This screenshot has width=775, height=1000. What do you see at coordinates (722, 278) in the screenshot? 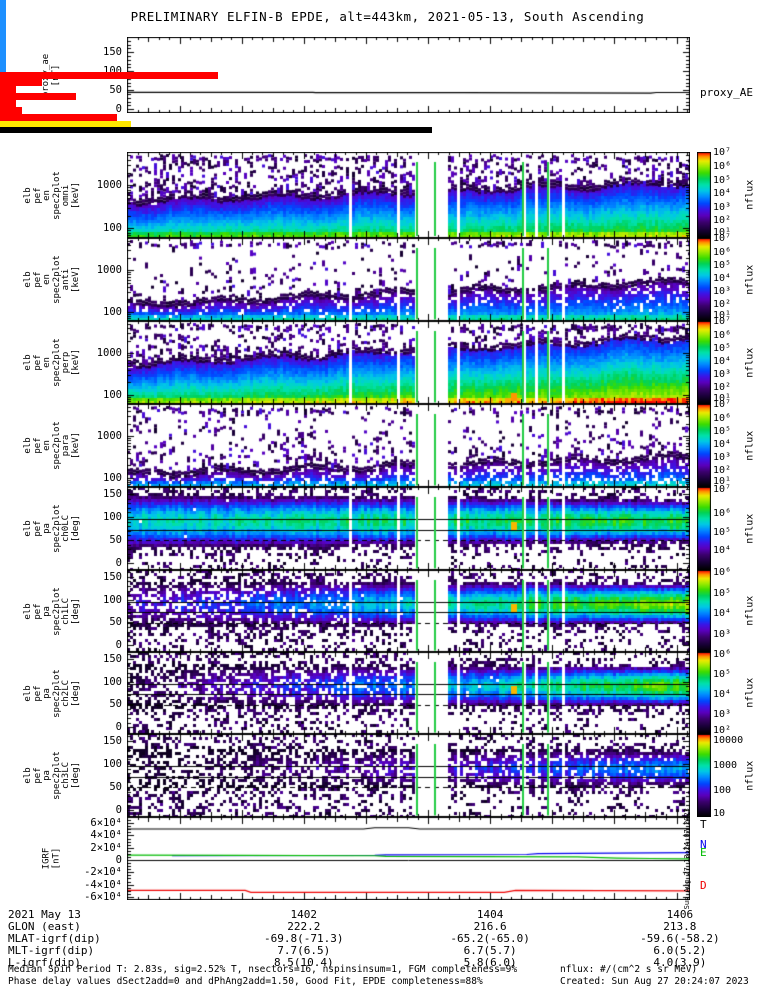
I see `colorbar-label-en_anti-3: 10⁴` at bounding box center [722, 278].